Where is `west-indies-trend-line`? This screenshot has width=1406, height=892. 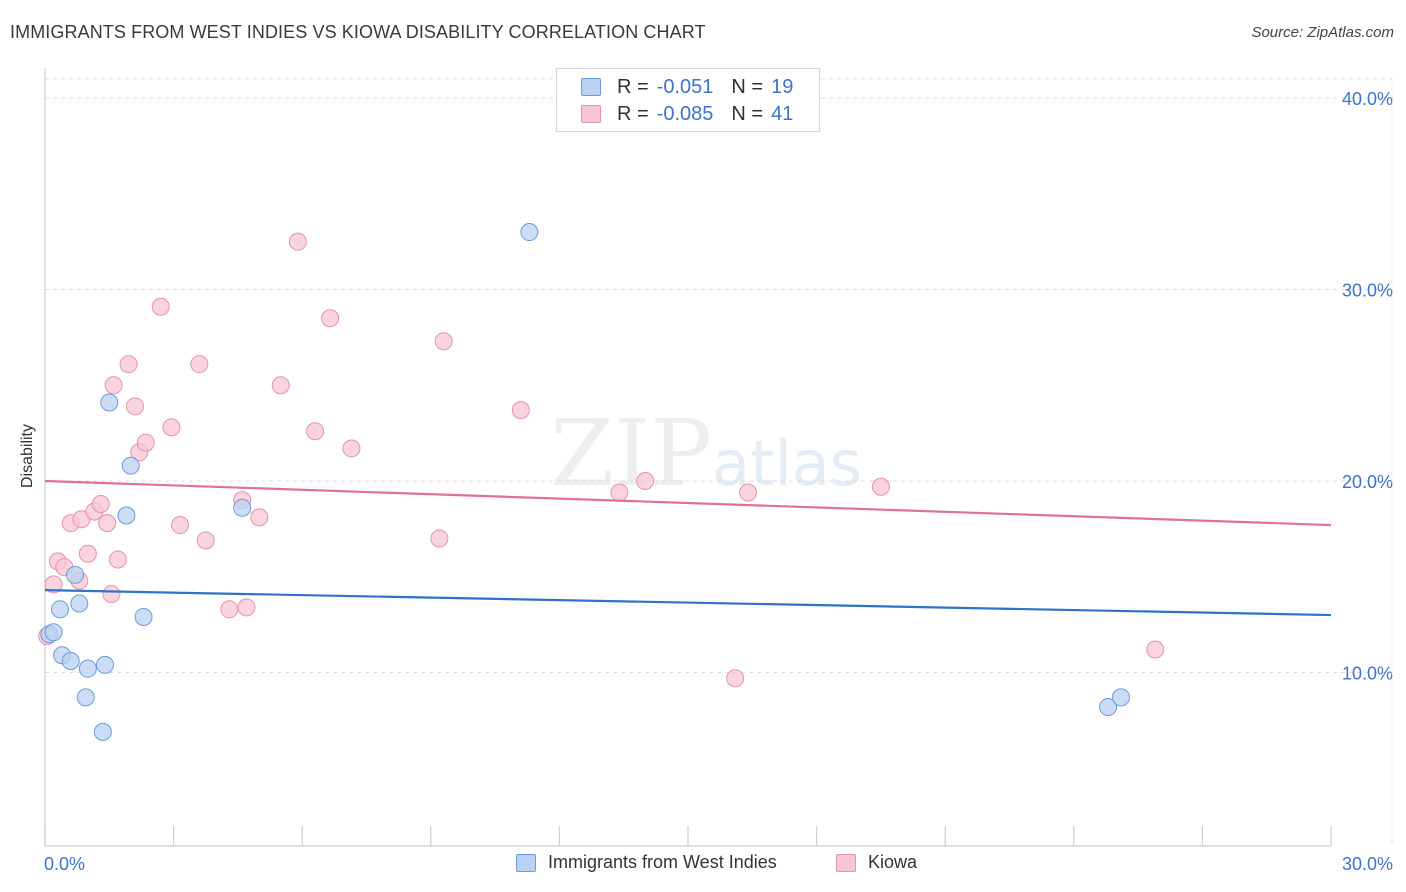
west-indies-trend-line is located at coordinates (688, 603).